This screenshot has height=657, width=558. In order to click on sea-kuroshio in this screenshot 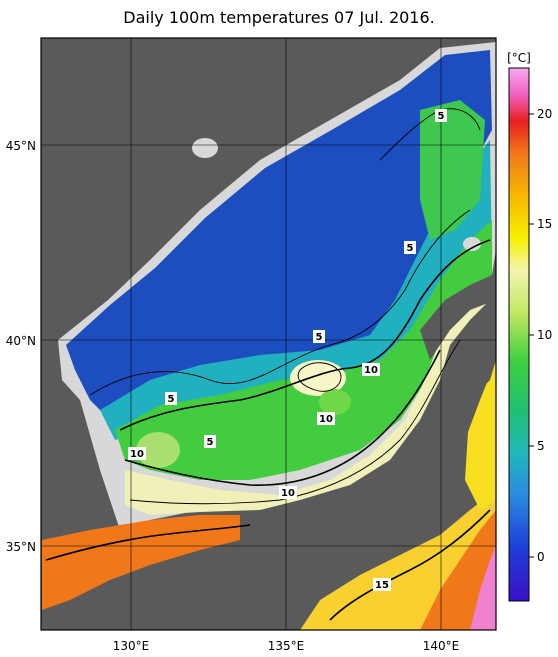, I will do `click(458, 570)`.